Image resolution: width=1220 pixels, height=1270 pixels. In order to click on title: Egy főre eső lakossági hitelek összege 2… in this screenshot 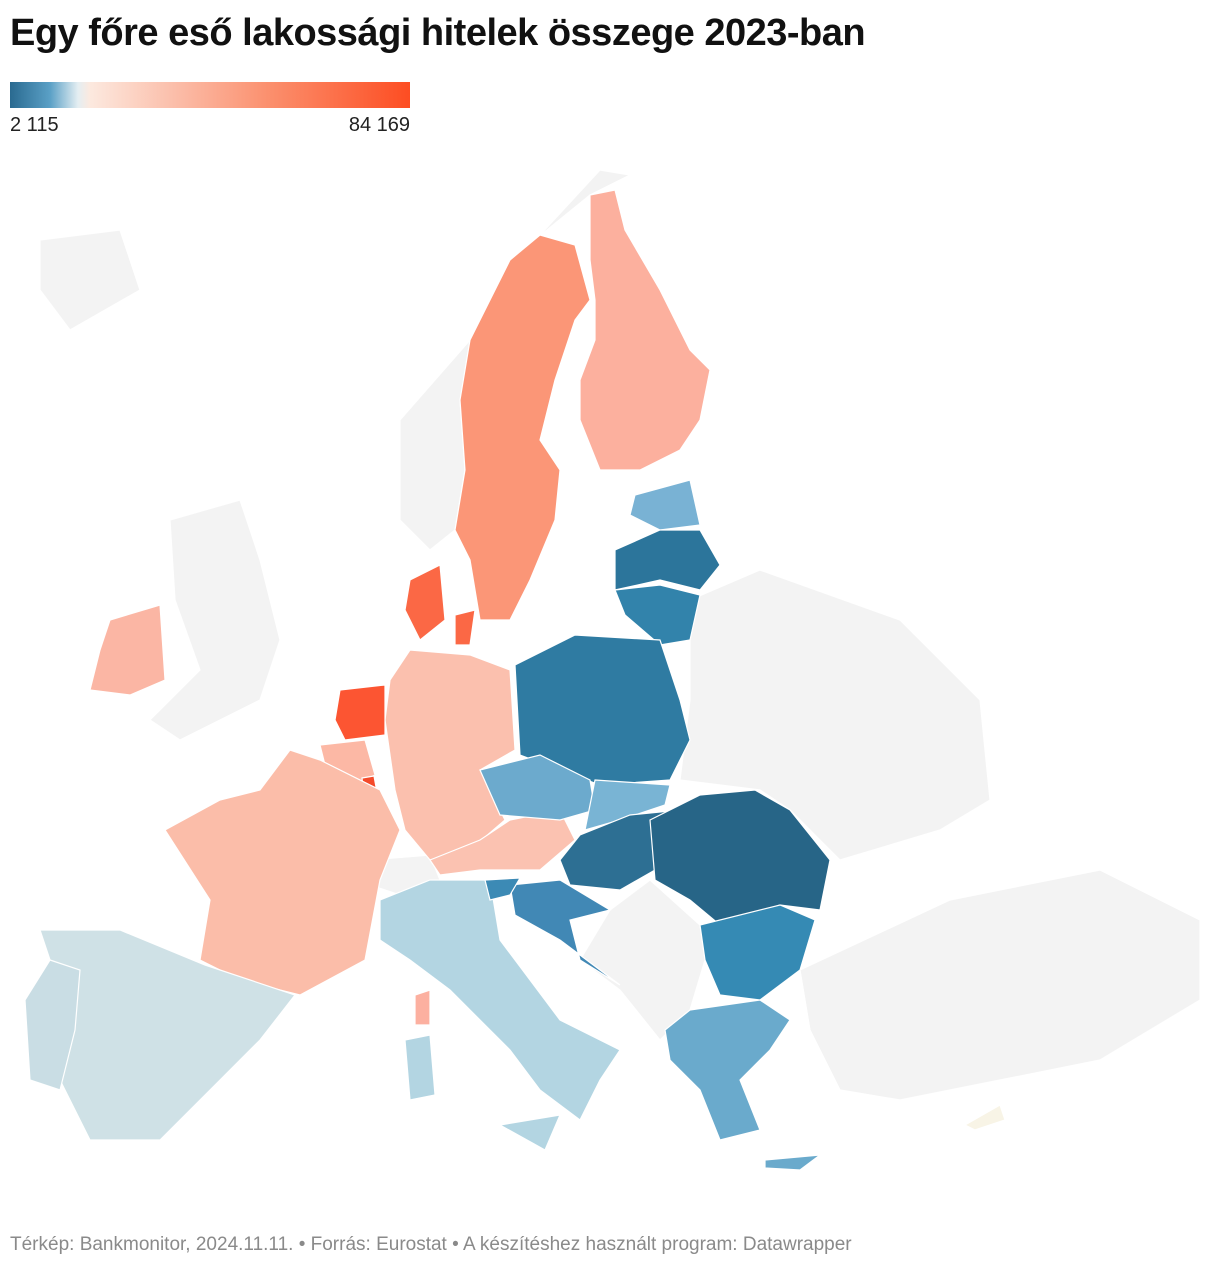, I will do `click(438, 33)`.